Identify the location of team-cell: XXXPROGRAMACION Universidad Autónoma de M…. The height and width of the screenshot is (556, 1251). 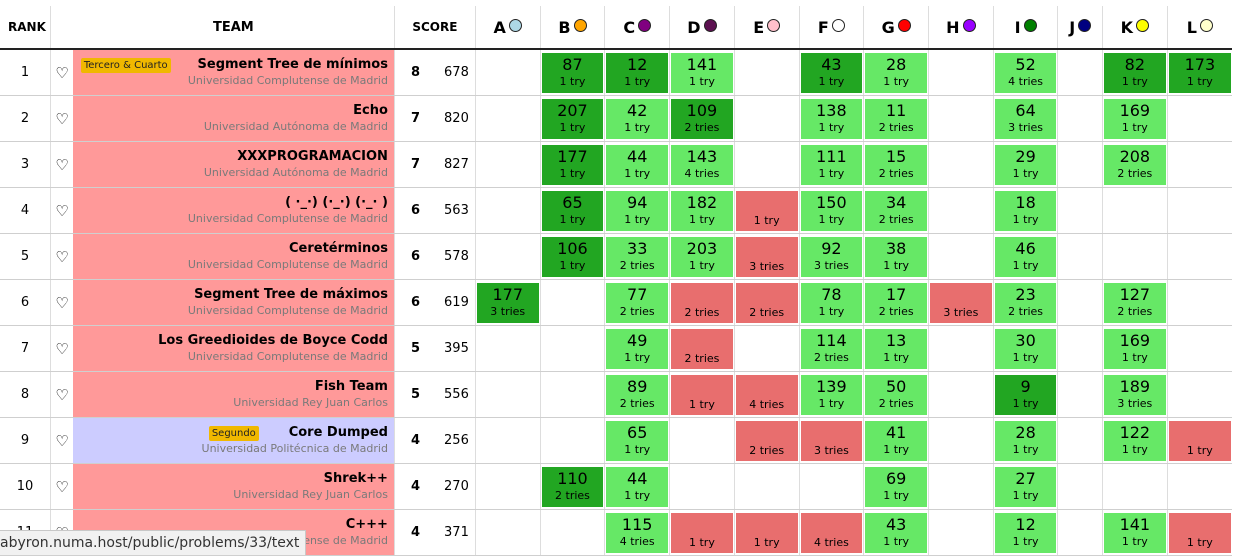
(233, 164).